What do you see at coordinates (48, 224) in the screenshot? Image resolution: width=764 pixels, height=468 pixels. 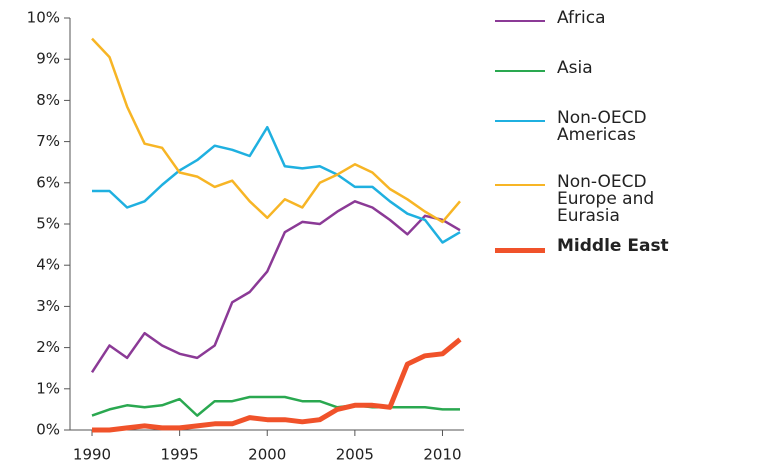 I see `y-tick-label: 5%` at bounding box center [48, 224].